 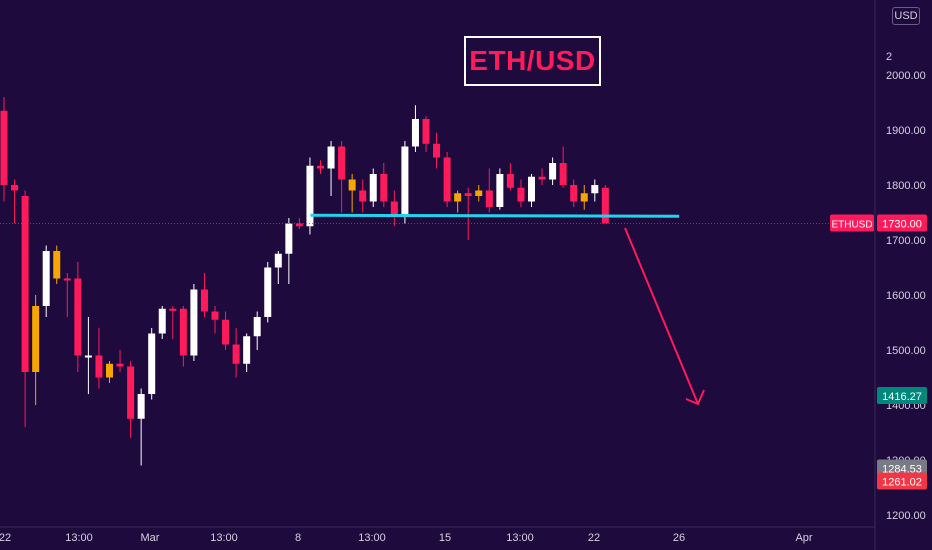 I want to click on y-tick-label: 1500.00, so click(x=906, y=351).